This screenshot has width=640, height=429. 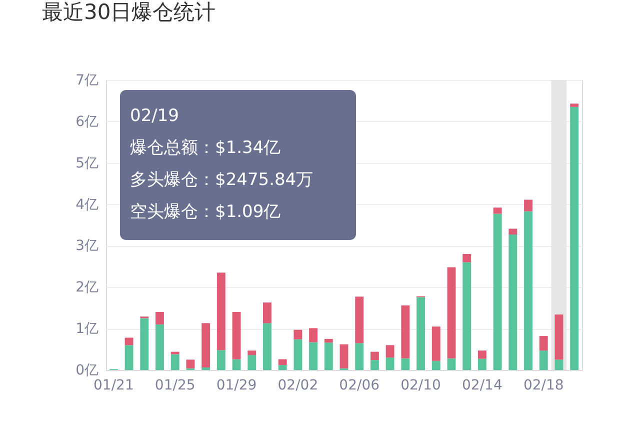 What do you see at coordinates (114, 386) in the screenshot?
I see `x-tick-label: 01/21` at bounding box center [114, 386].